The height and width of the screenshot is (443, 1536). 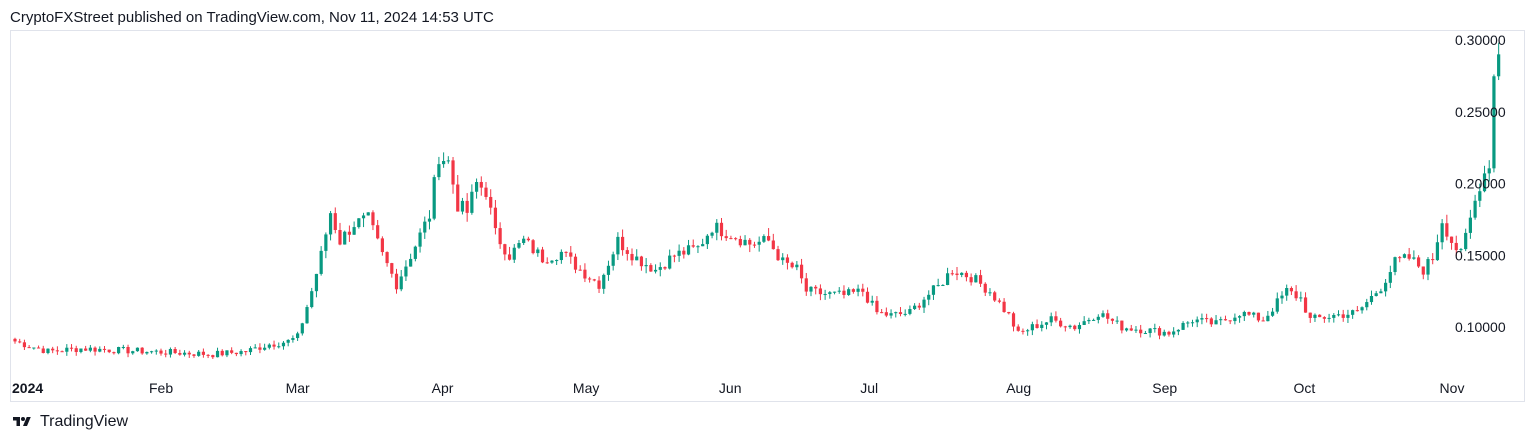 I want to click on x-tick-label: Jul, so click(x=869, y=388).